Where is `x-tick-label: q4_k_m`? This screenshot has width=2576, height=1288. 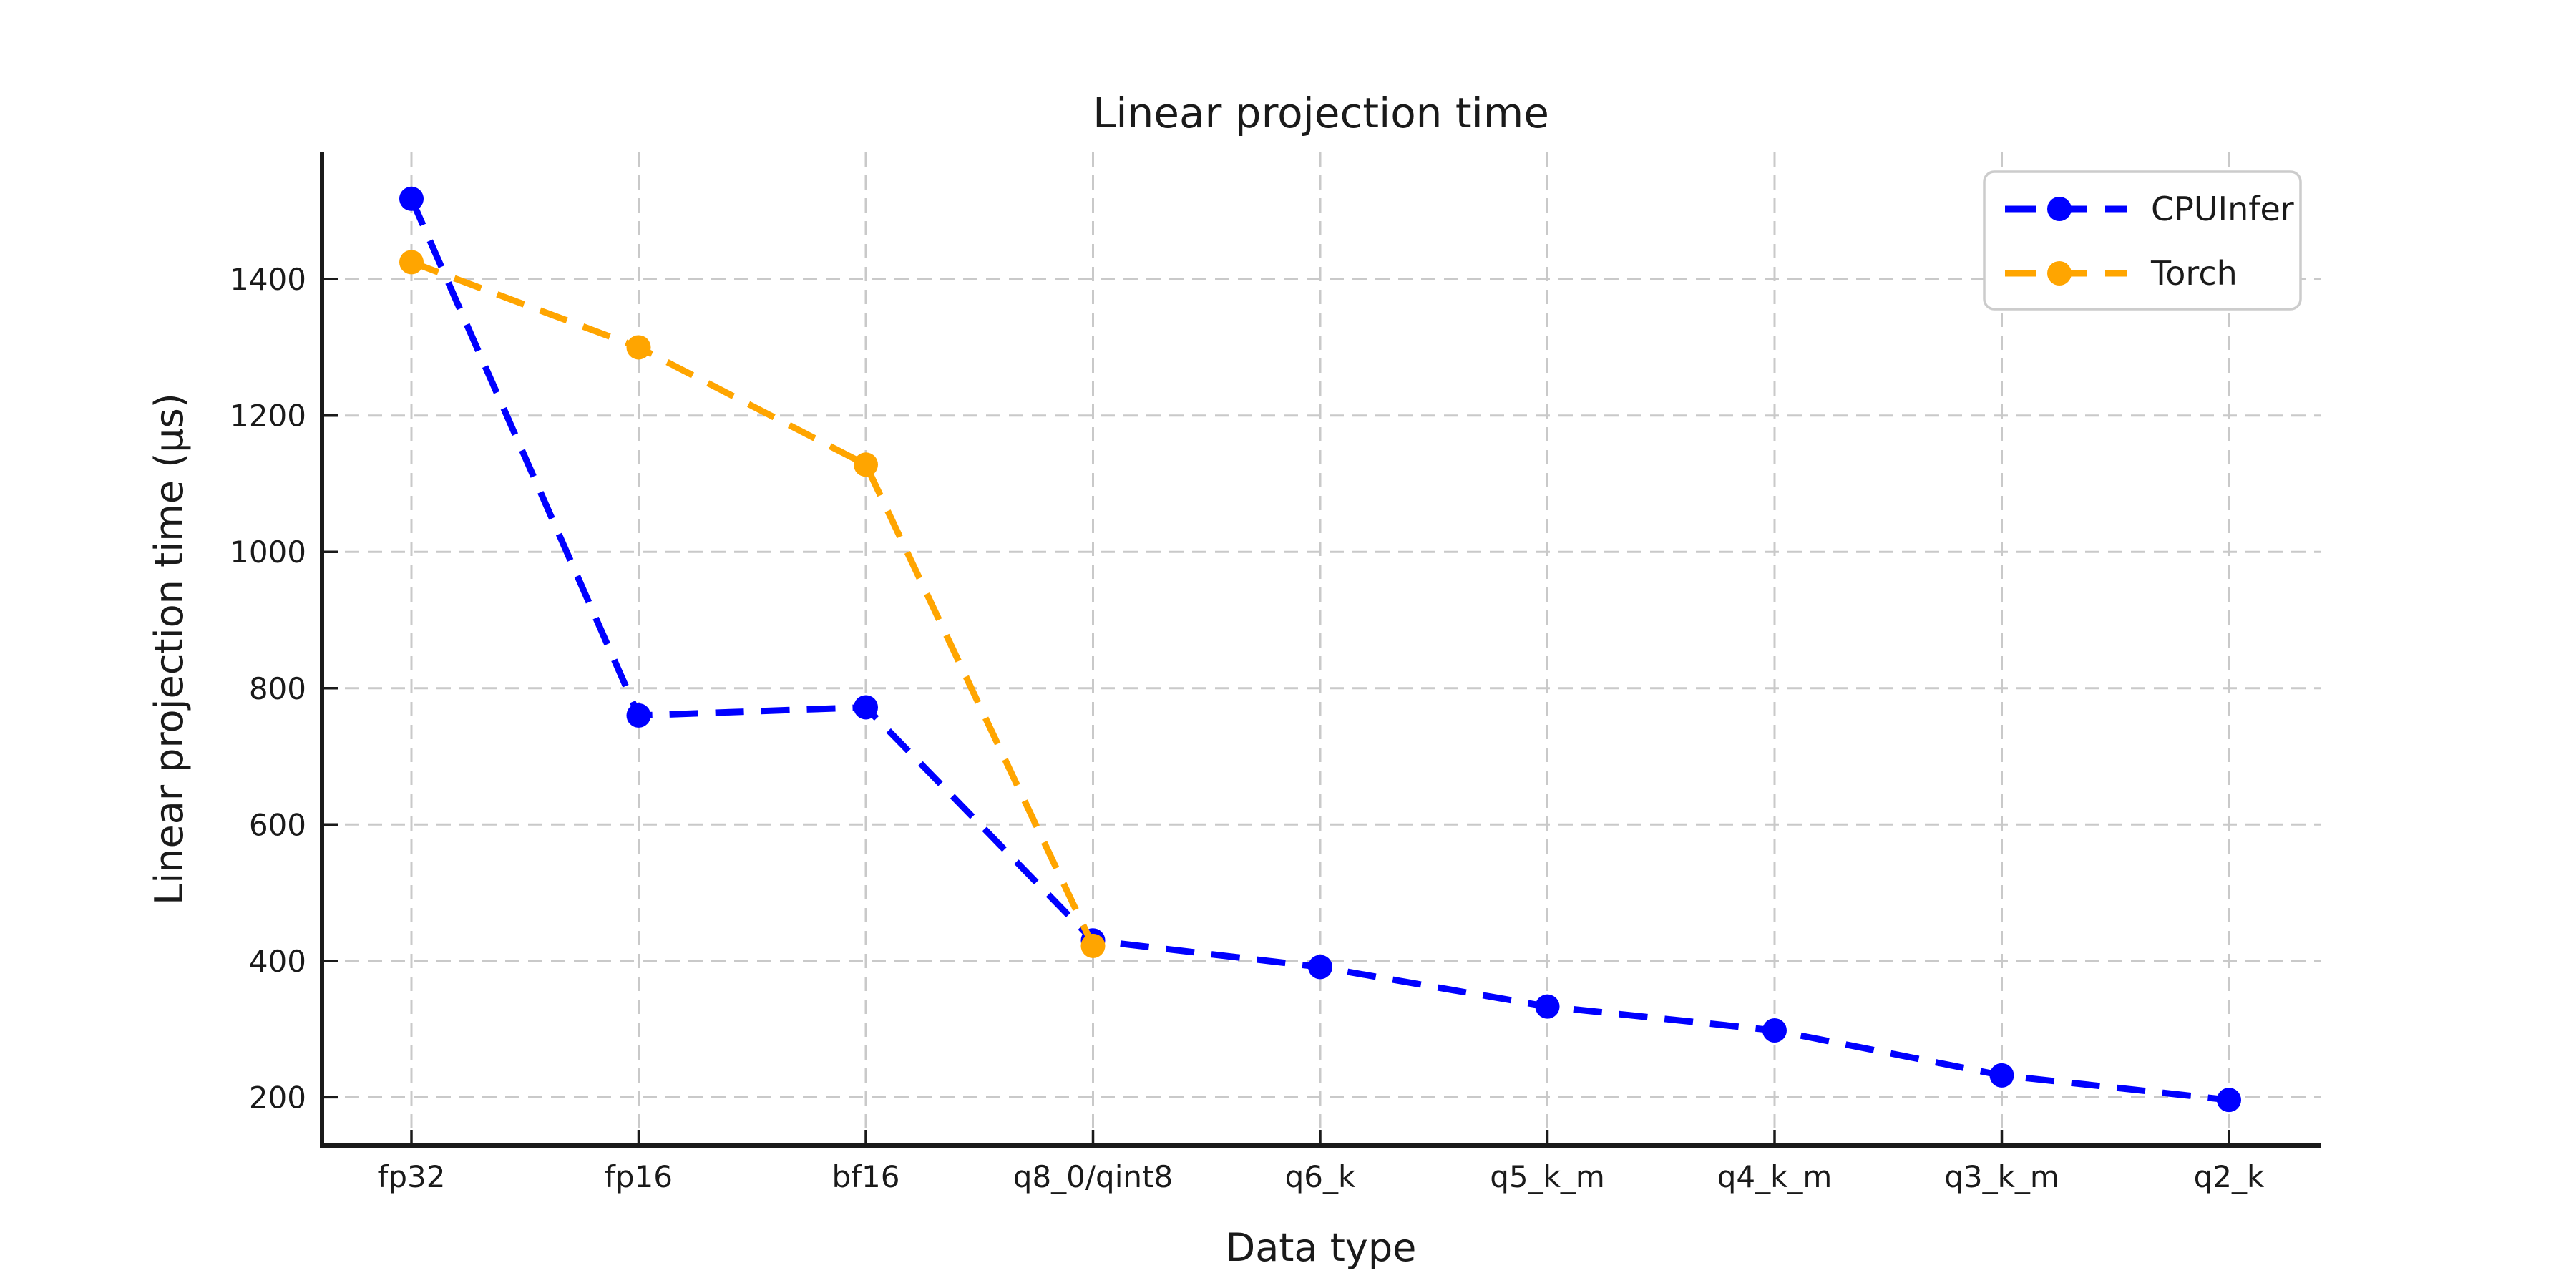 x-tick-label: q4_k_m is located at coordinates (1775, 1176).